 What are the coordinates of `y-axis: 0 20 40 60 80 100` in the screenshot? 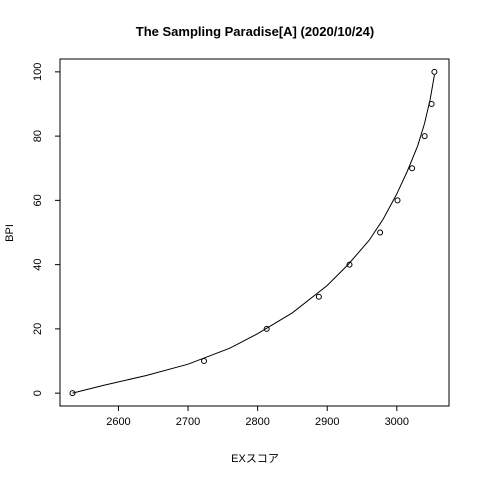 It's located at (46, 229).